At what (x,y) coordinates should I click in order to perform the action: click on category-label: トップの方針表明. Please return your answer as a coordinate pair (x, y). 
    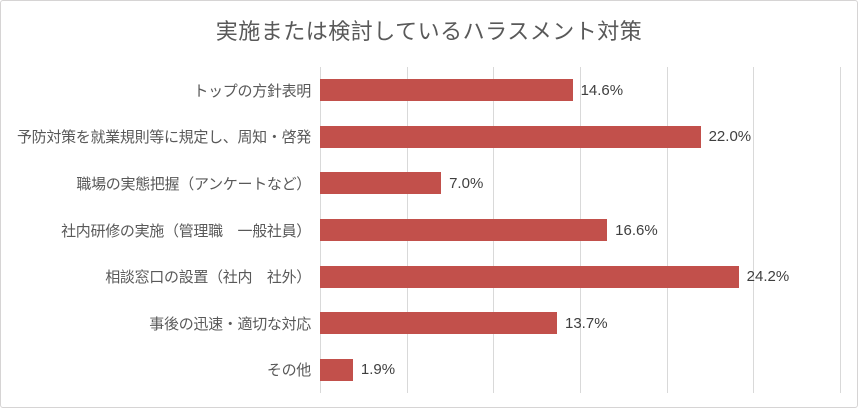
    Looking at the image, I should click on (252, 91).